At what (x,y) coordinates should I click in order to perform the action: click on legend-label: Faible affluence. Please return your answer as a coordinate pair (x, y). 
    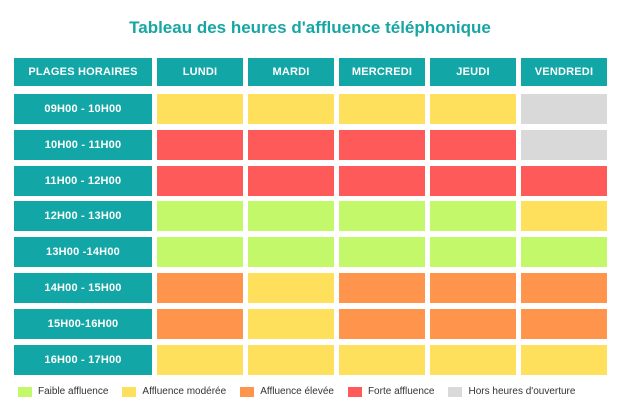
    Looking at the image, I should click on (73, 391).